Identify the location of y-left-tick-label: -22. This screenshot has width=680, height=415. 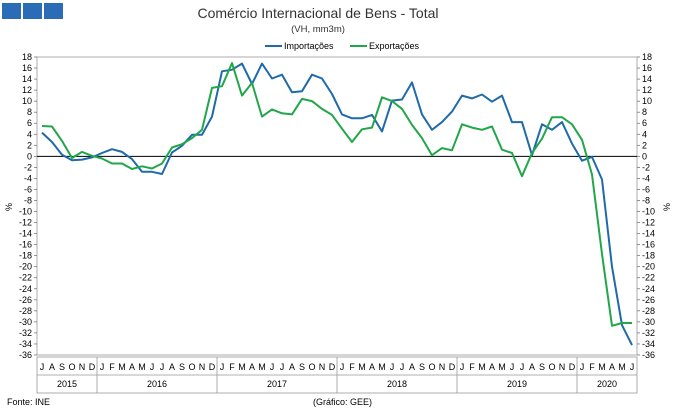
(25, 278).